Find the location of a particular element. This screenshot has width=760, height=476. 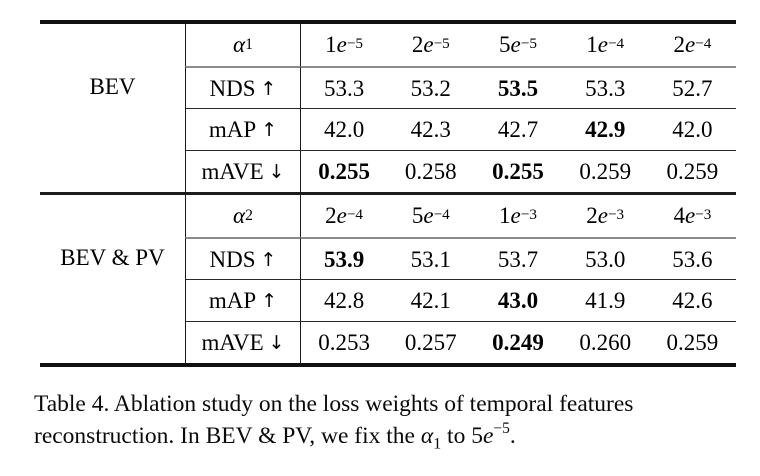

value-cell: 53.0 is located at coordinates (605, 258).